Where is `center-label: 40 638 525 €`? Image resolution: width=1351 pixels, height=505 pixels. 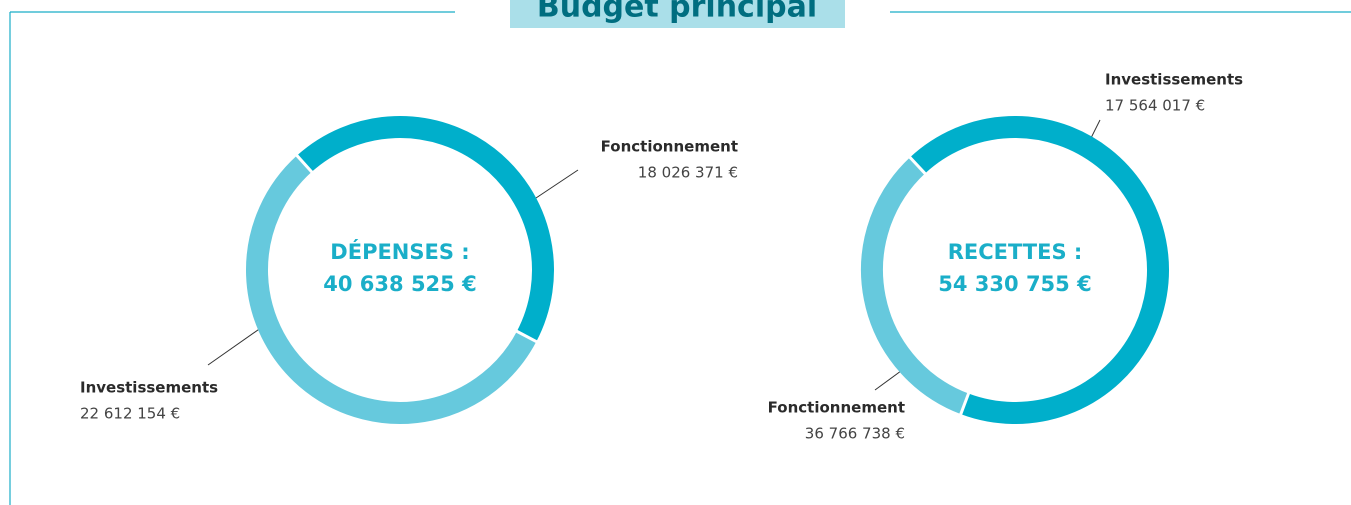 center-label: 40 638 525 € is located at coordinates (399, 284).